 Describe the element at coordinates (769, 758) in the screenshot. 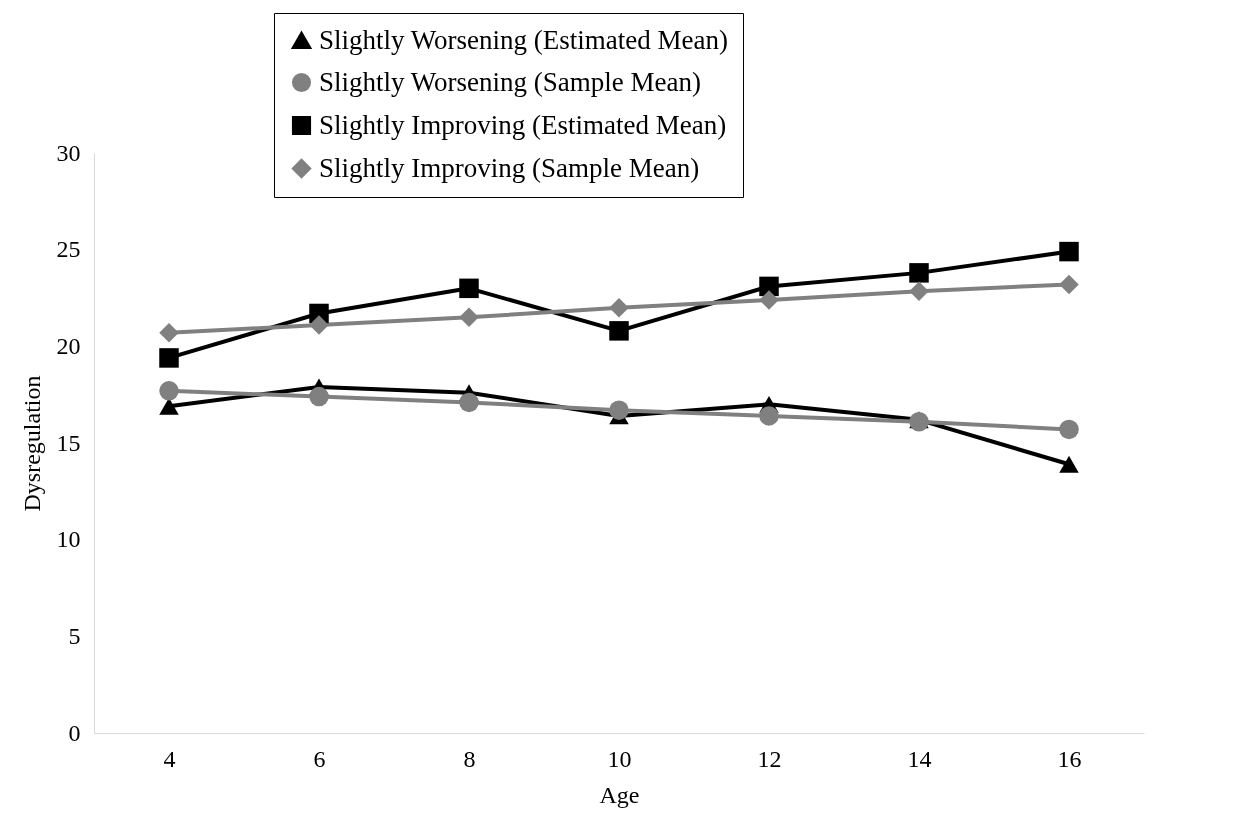

I see `x-tick-label: 12` at that location.